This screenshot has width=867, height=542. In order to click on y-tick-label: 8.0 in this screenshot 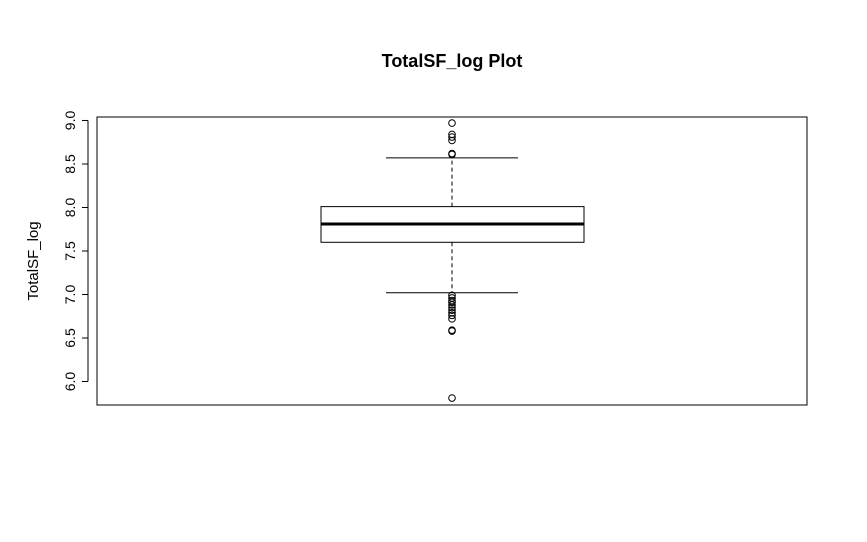, I will do `click(70, 208)`.